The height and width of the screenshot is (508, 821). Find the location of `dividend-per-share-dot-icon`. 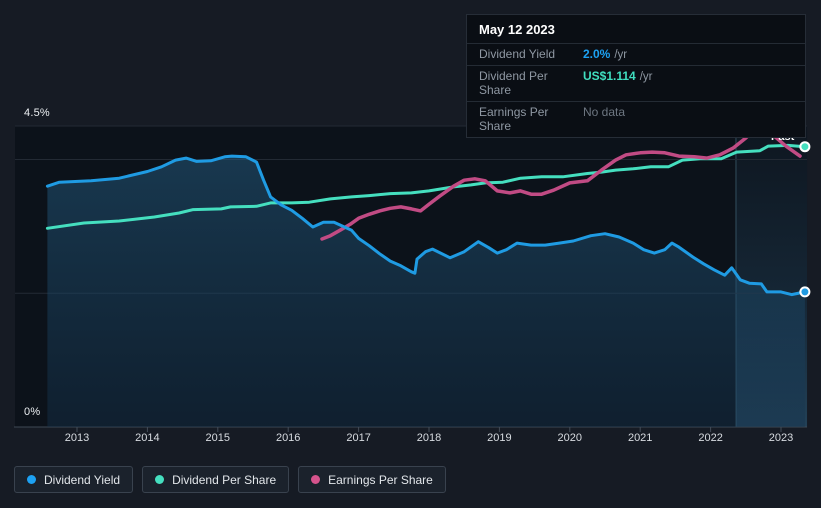

dividend-per-share-dot-icon is located at coordinates (160, 479).